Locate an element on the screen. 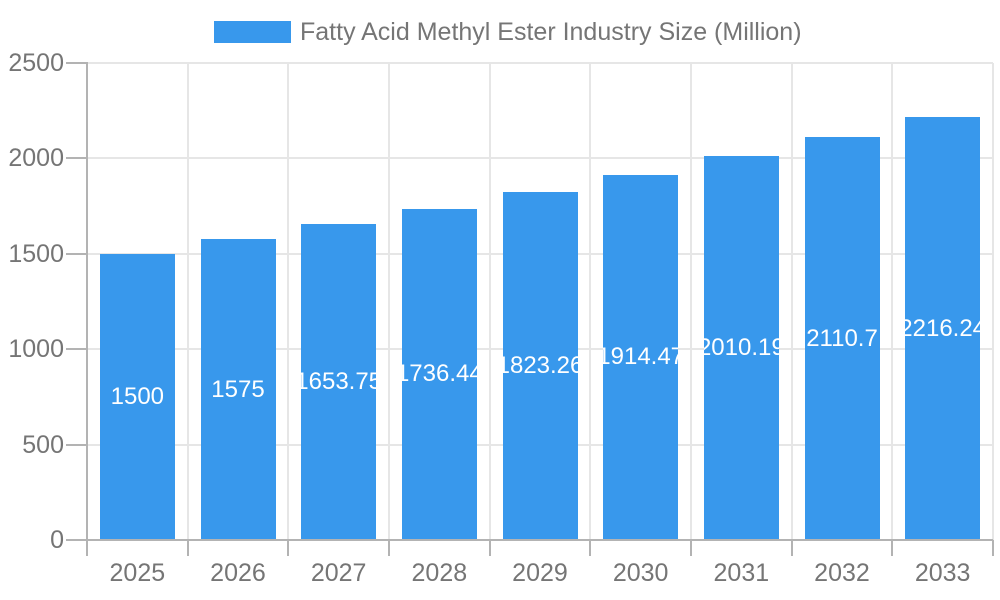  bar-value-label: 2216.24 is located at coordinates (943, 328).